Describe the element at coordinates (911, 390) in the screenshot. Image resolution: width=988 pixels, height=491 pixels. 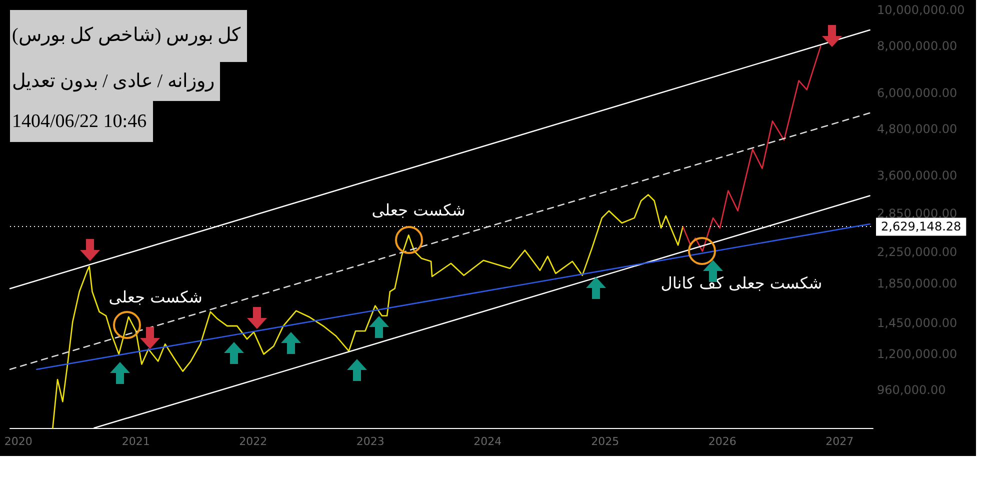
I see `y-tick-label: 960,000.00` at that location.